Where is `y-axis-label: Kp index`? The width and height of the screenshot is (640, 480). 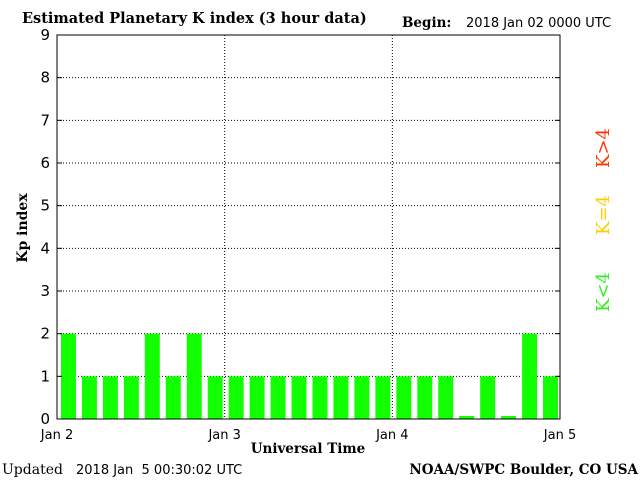 y-axis-label: Kp index is located at coordinates (23, 228).